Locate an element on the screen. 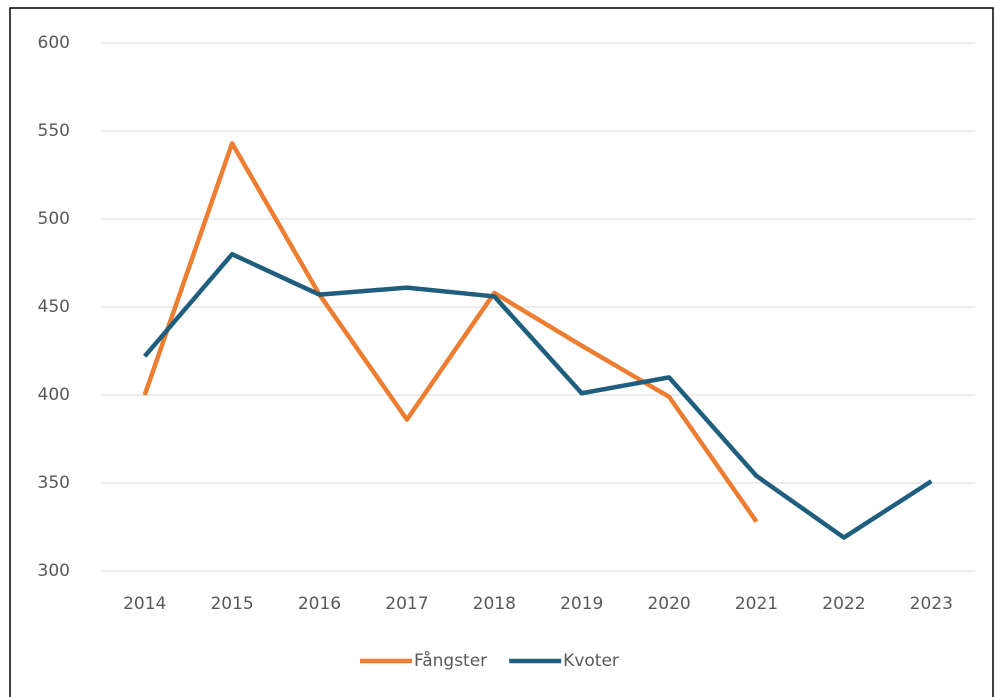 The image size is (995, 697). legend-label: Fångster is located at coordinates (450, 660).